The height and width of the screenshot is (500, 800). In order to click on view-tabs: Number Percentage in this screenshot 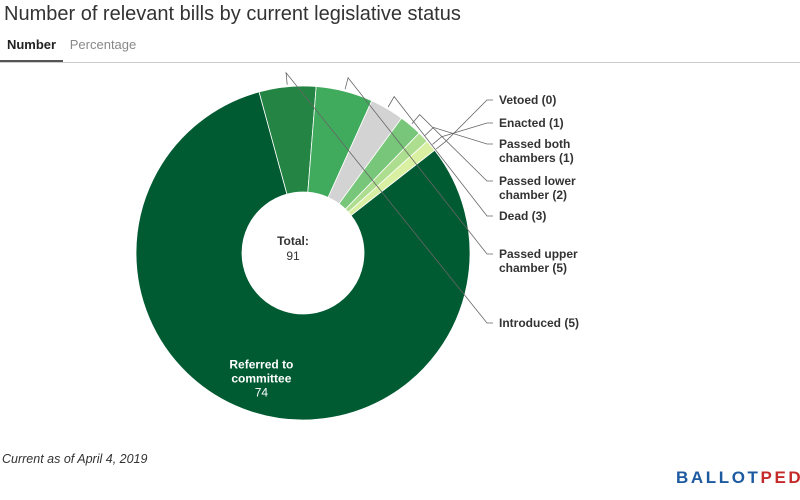, I will do `click(400, 48)`.